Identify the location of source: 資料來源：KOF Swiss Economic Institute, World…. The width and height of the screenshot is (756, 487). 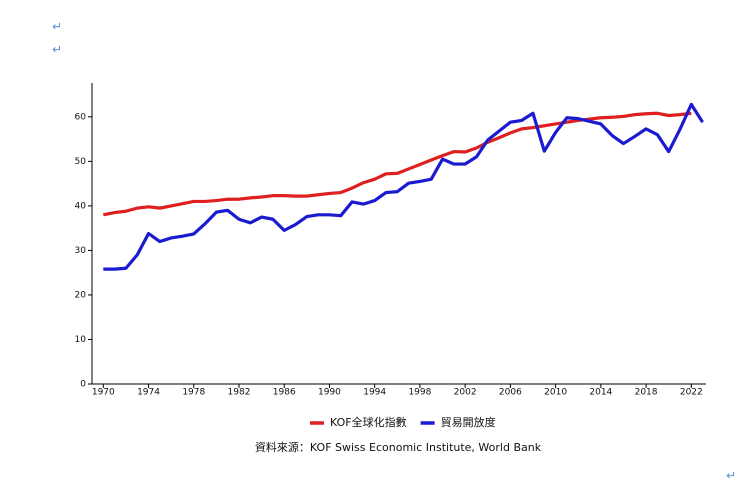
(398, 447).